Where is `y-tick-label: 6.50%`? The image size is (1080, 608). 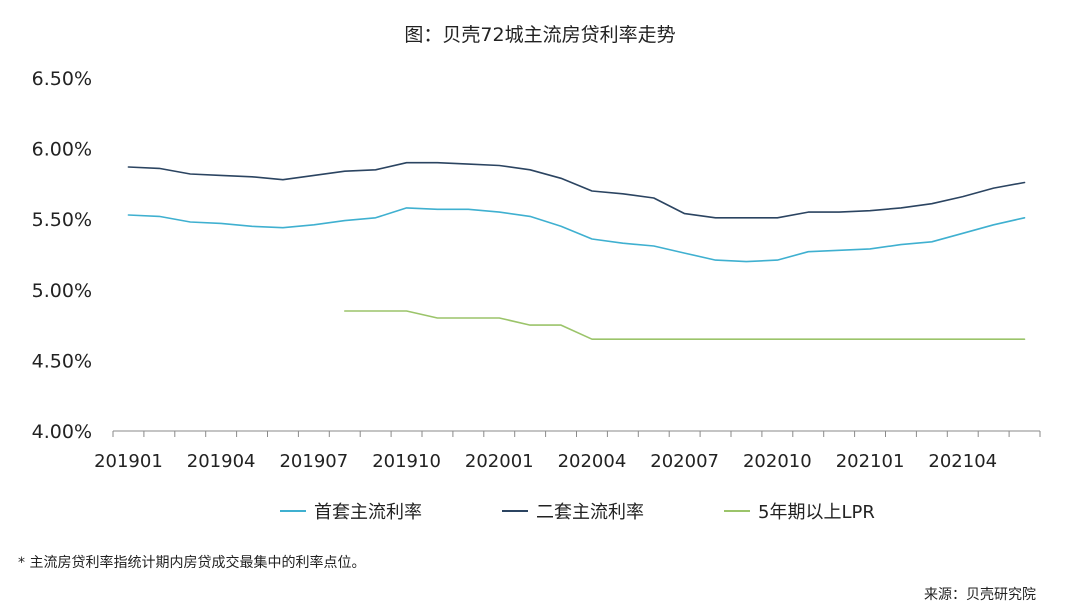 y-tick-label: 6.50% is located at coordinates (62, 79).